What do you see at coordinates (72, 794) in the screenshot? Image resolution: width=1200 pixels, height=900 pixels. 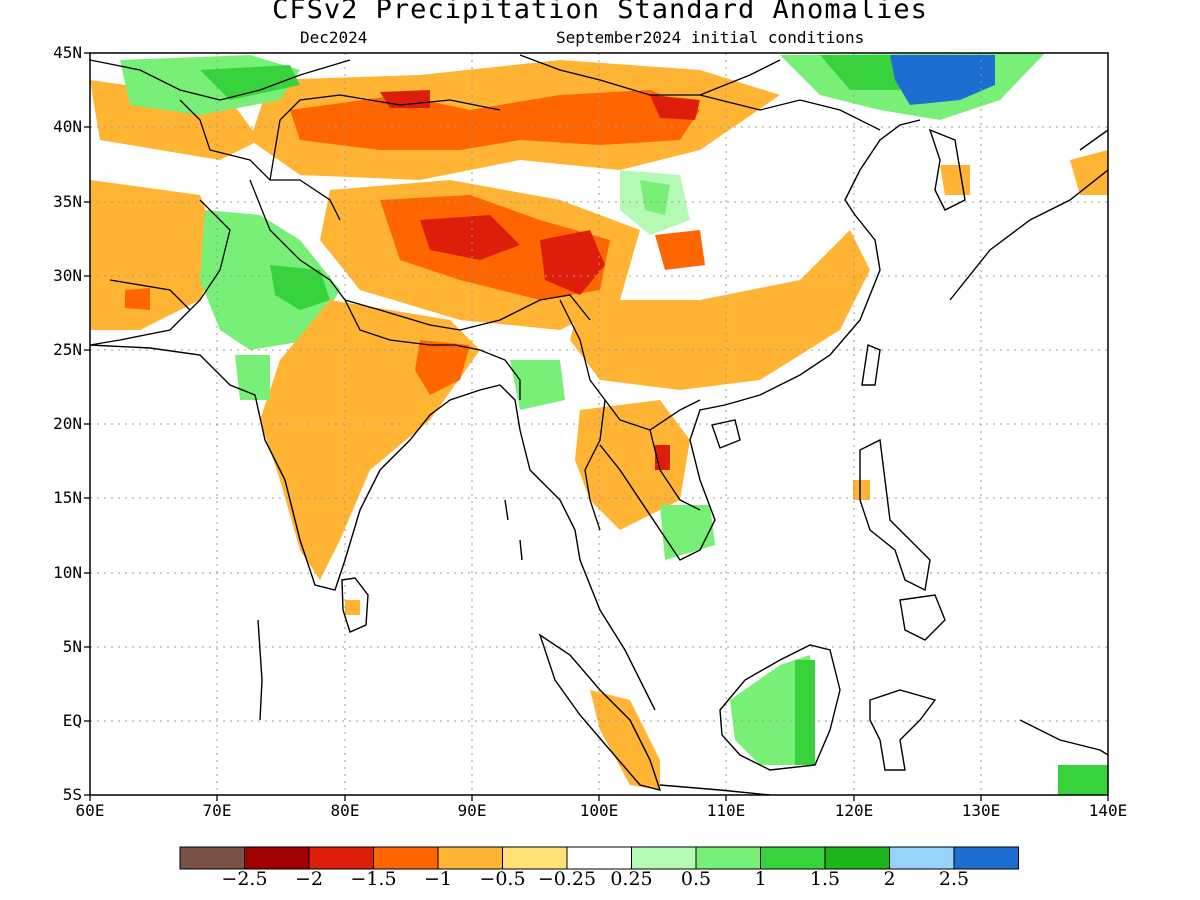 I see `lat-tick-5s: 5S` at bounding box center [72, 794].